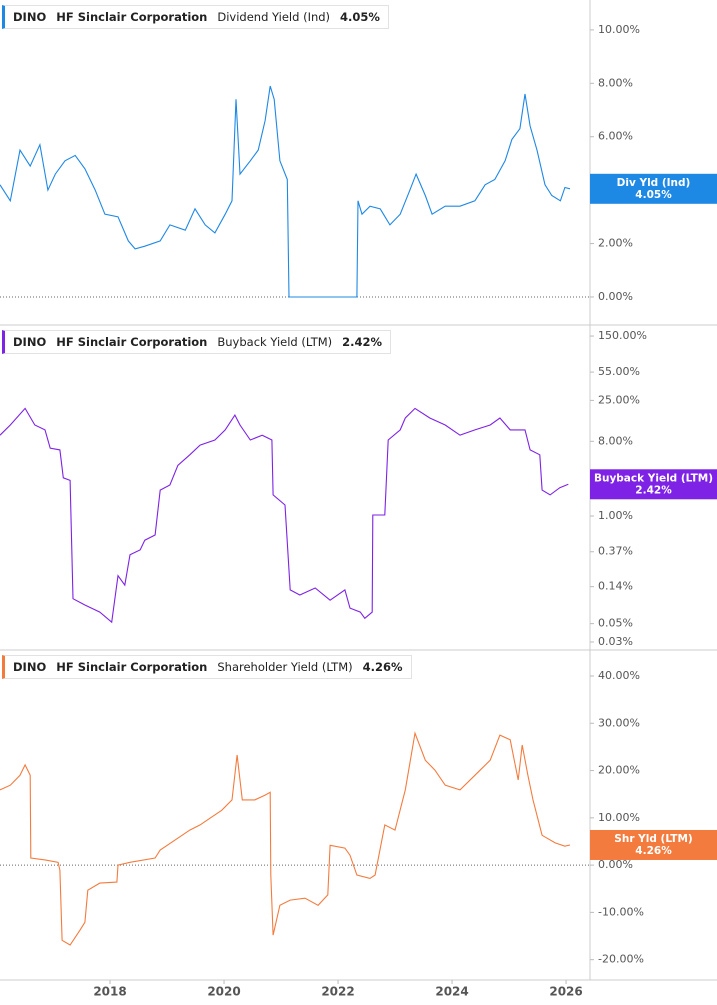  I want to click on x-tick-label: 2018, so click(109, 992).